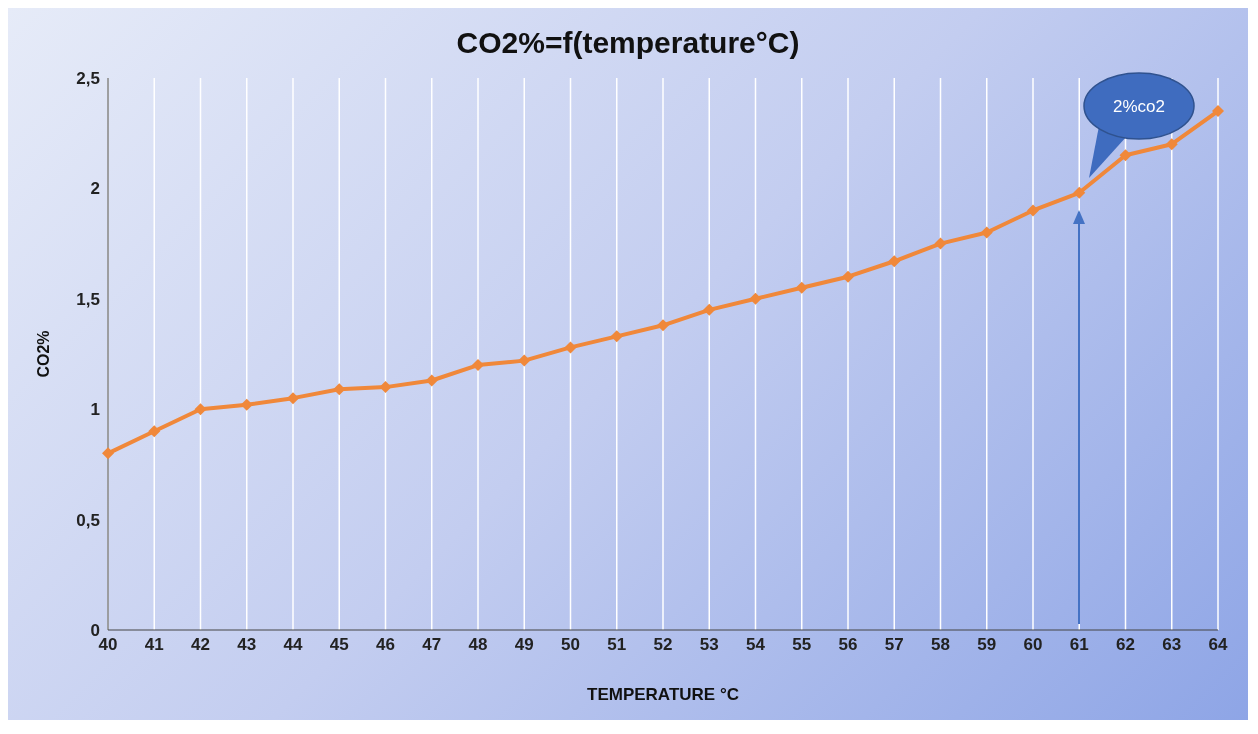 The width and height of the screenshot is (1258, 734). What do you see at coordinates (247, 645) in the screenshot?
I see `x-tick-label: 43` at bounding box center [247, 645].